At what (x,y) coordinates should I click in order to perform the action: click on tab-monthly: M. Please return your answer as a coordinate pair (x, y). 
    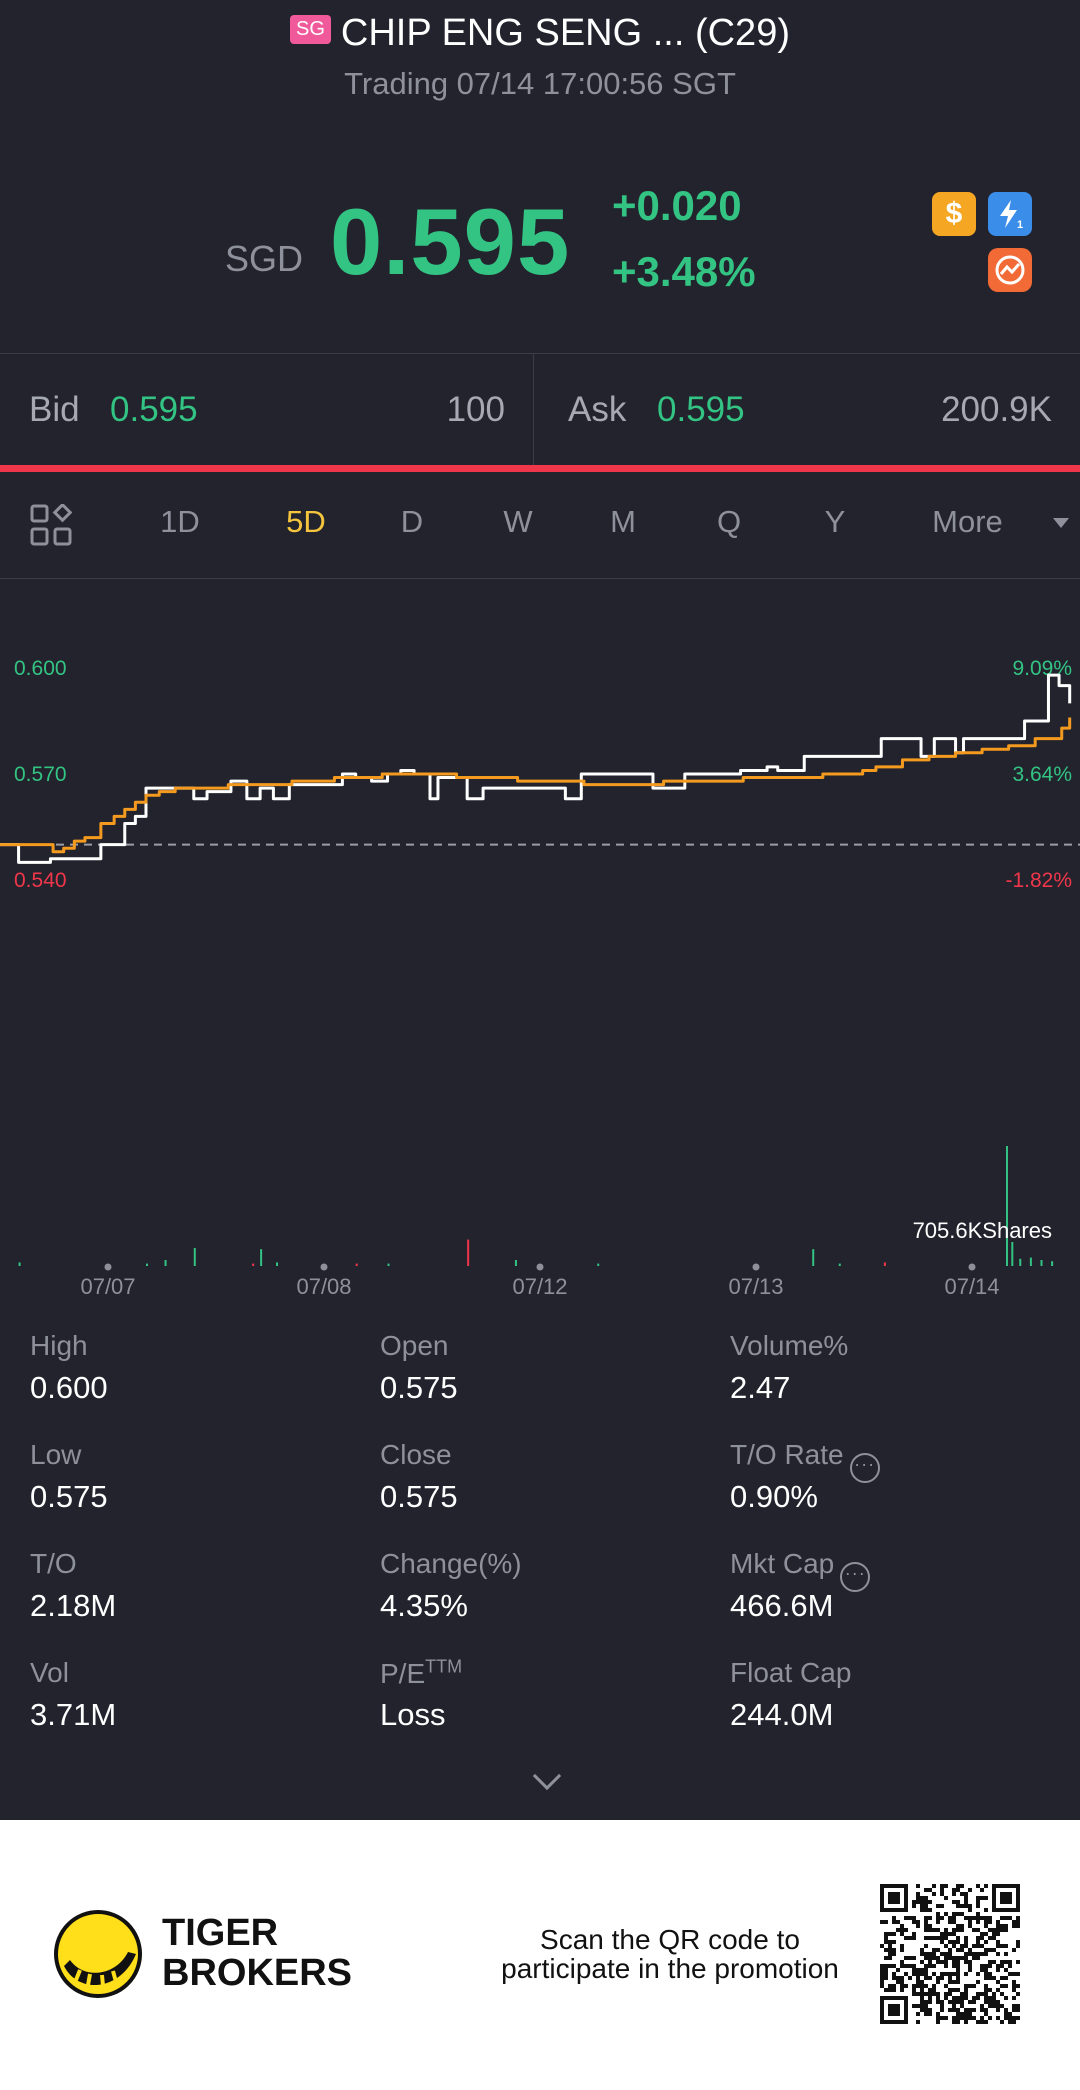
    Looking at the image, I should click on (623, 521).